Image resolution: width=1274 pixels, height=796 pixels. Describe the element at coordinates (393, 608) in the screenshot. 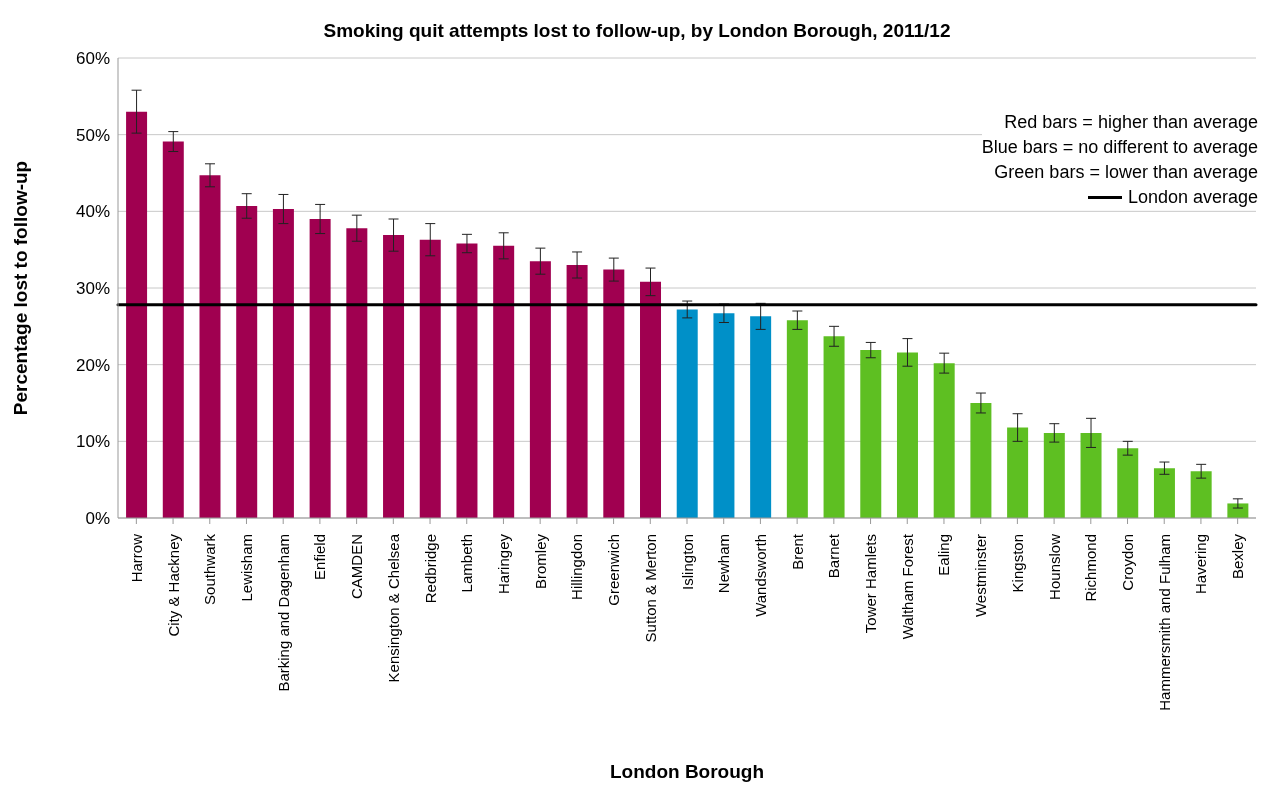

I see `x-tick-label: Kensington & Chelsea` at that location.